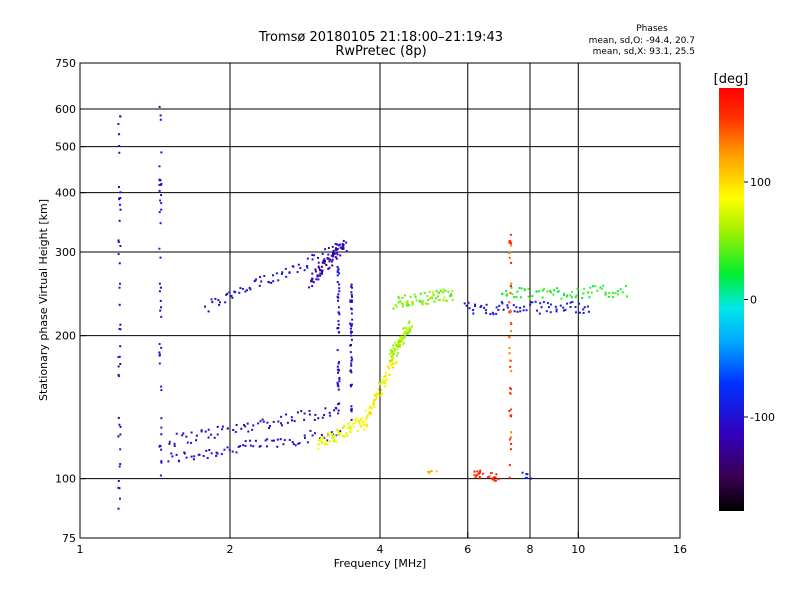  What do you see at coordinates (652, 29) in the screenshot?
I see `stats-heading: Phases` at bounding box center [652, 29].